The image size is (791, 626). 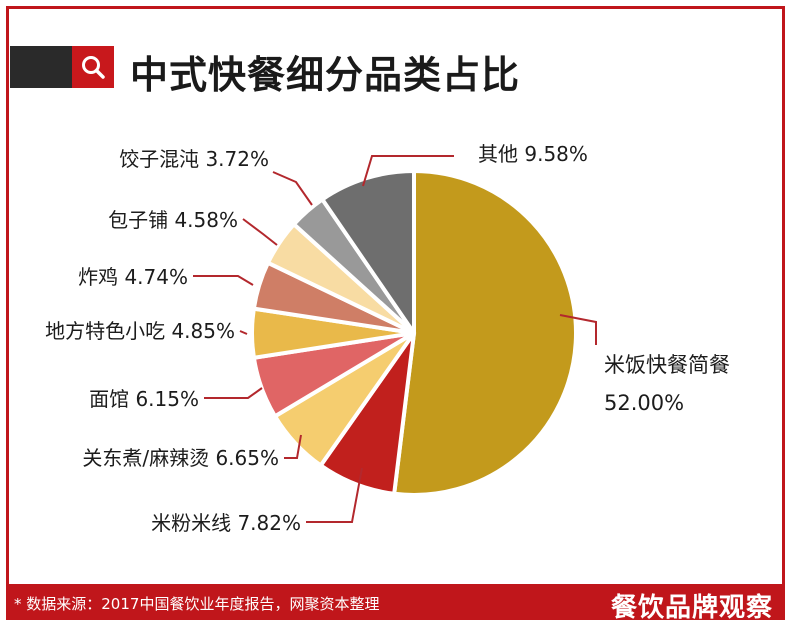 I want to click on slice-label: 炸鸡 4.74%, so click(x=133, y=277).